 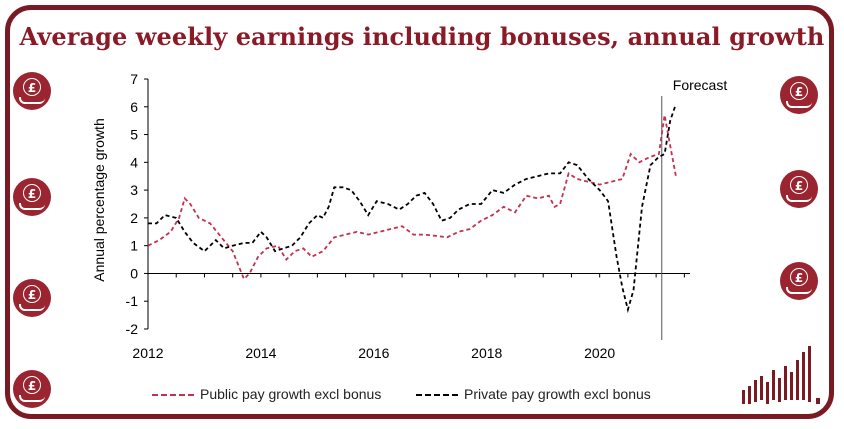 I want to click on x-tick-label: 2012, so click(x=147, y=353).